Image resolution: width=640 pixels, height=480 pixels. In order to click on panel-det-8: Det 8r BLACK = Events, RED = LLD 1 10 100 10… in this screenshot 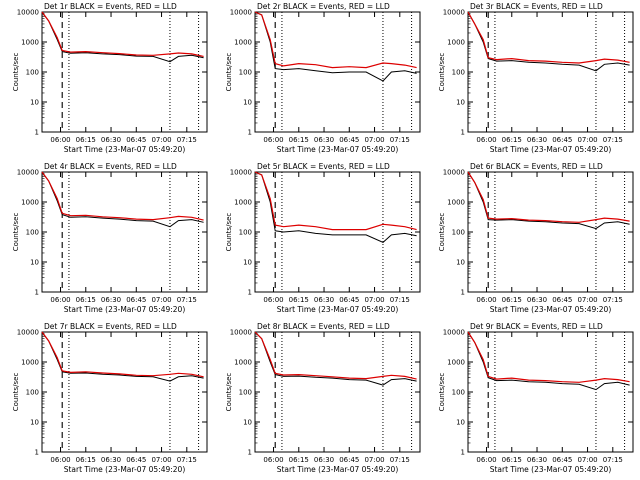, I will do `click(323, 398)`.